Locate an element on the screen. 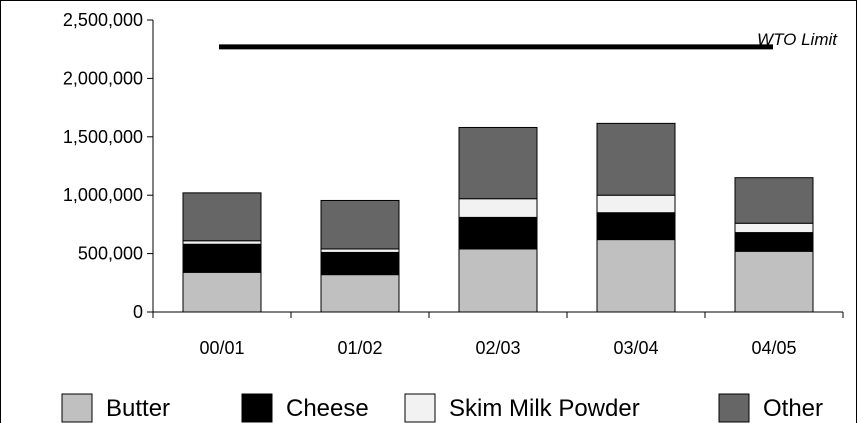 This screenshot has height=423, width=857. y-tick-label: 500,000 is located at coordinates (110, 254).